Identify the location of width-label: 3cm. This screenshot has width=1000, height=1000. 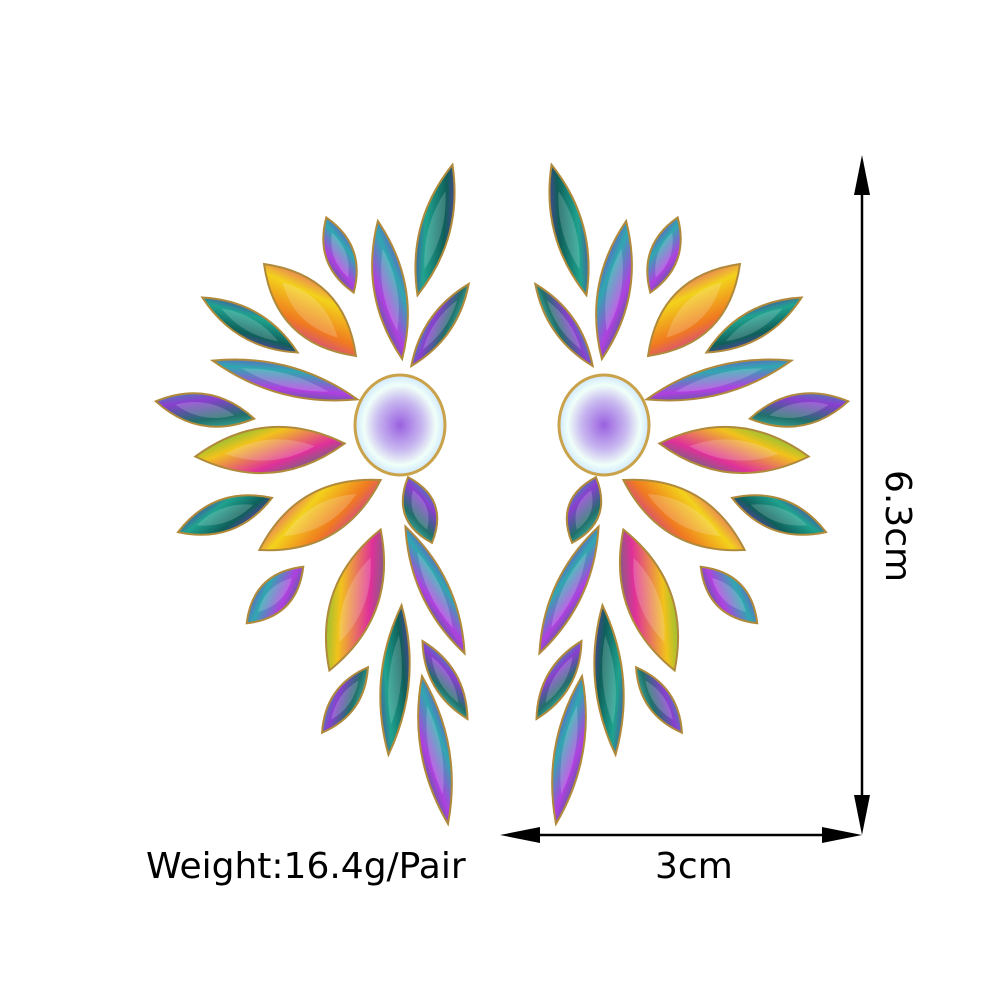
(694, 866).